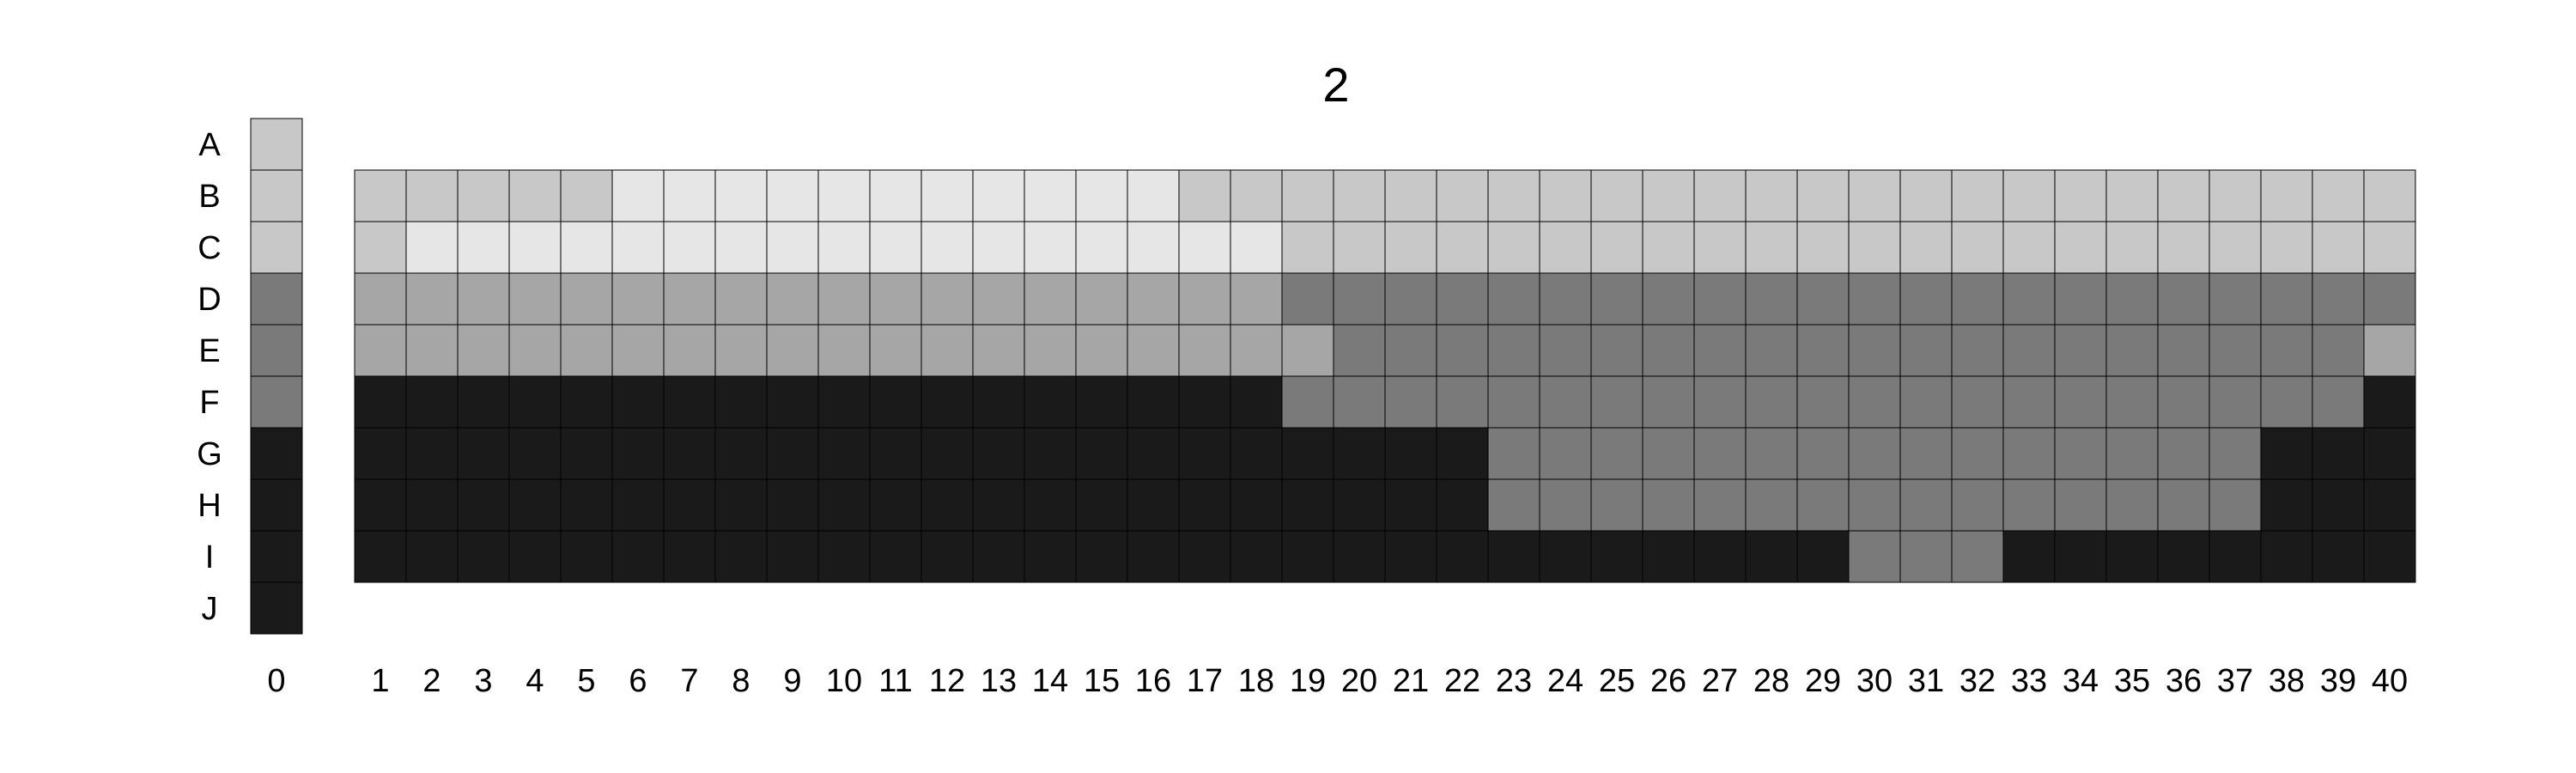 Image resolution: width=2576 pixels, height=773 pixels. Describe the element at coordinates (2287, 681) in the screenshot. I see `column-label-38: 38` at that location.